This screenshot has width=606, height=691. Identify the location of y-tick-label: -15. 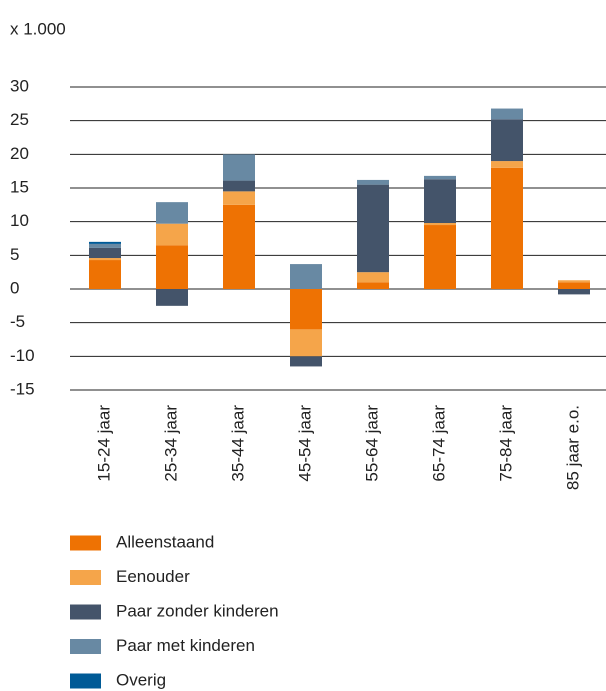
(22, 388).